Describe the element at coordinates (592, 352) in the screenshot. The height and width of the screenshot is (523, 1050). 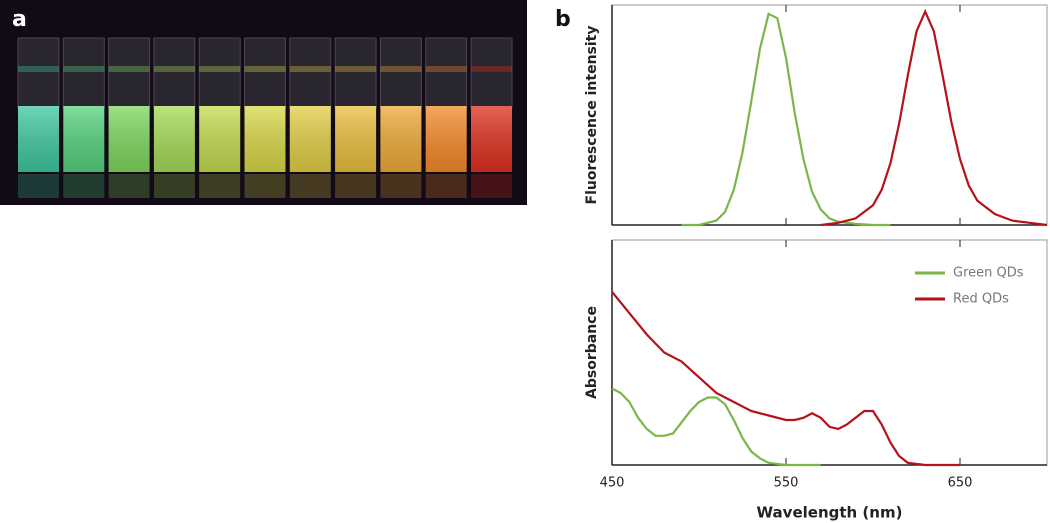
I see `y-axis-label: Absorbance` at that location.